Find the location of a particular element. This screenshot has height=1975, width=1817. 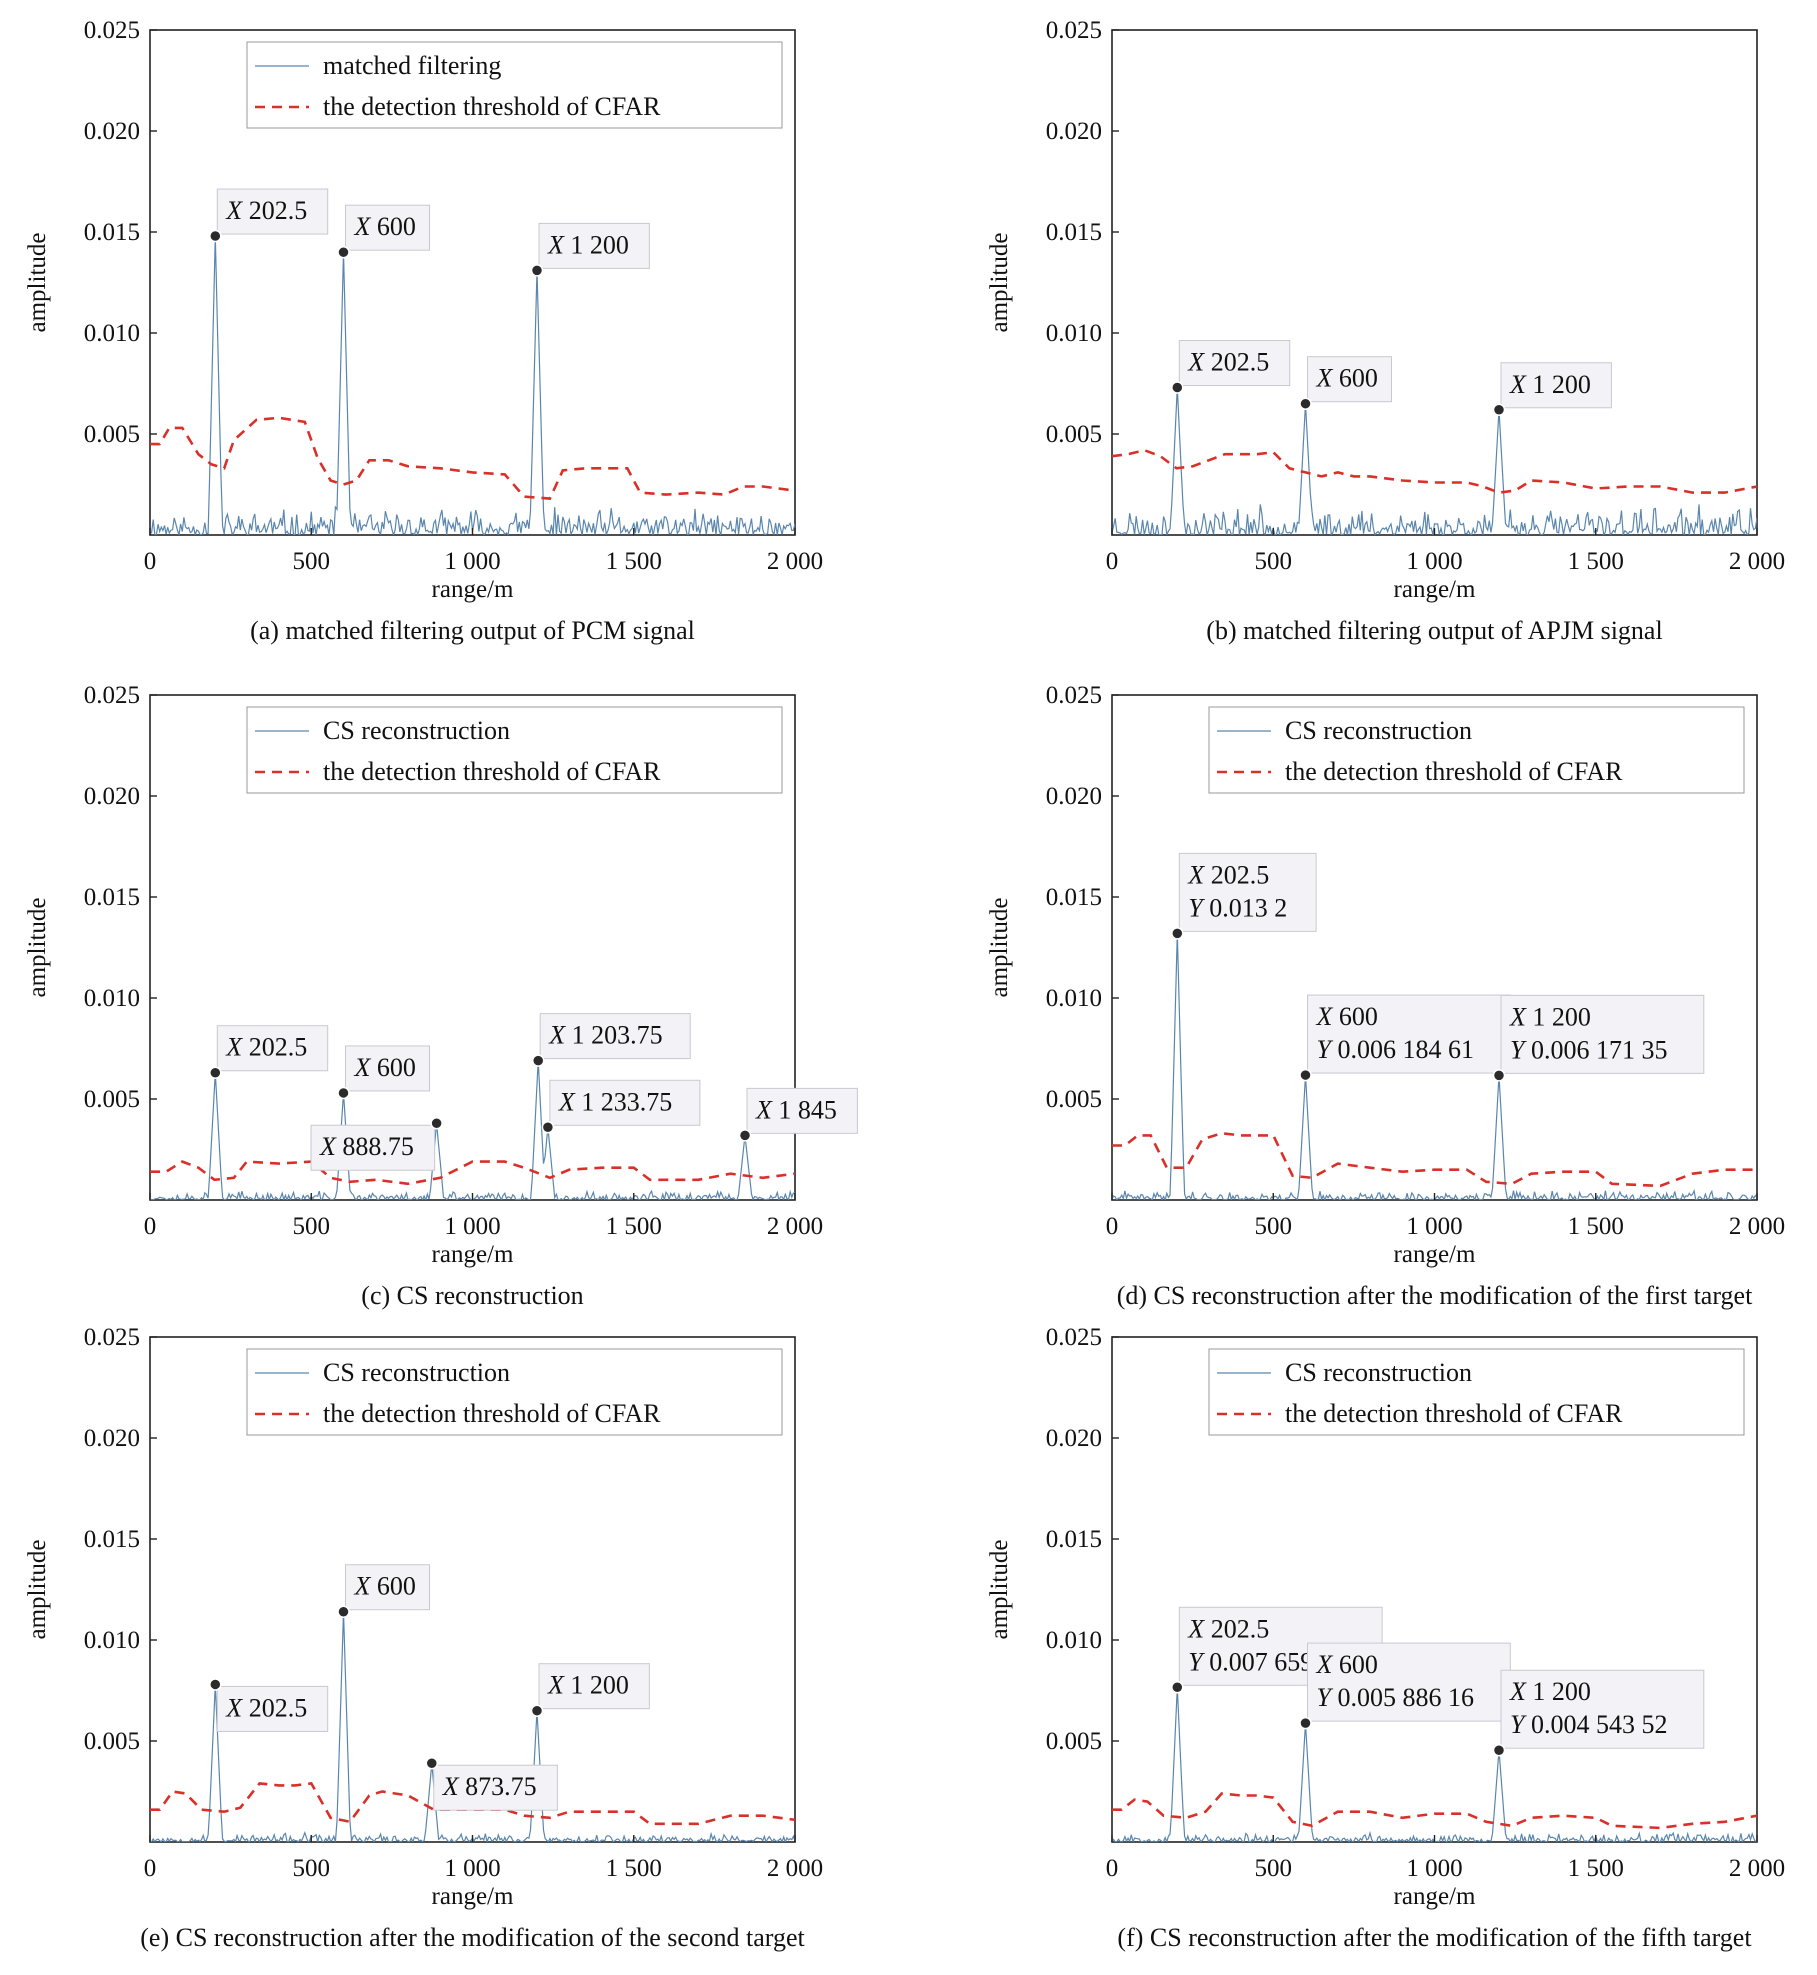

data-tip-value: 0.004 543 52 is located at coordinates (1599, 1724).